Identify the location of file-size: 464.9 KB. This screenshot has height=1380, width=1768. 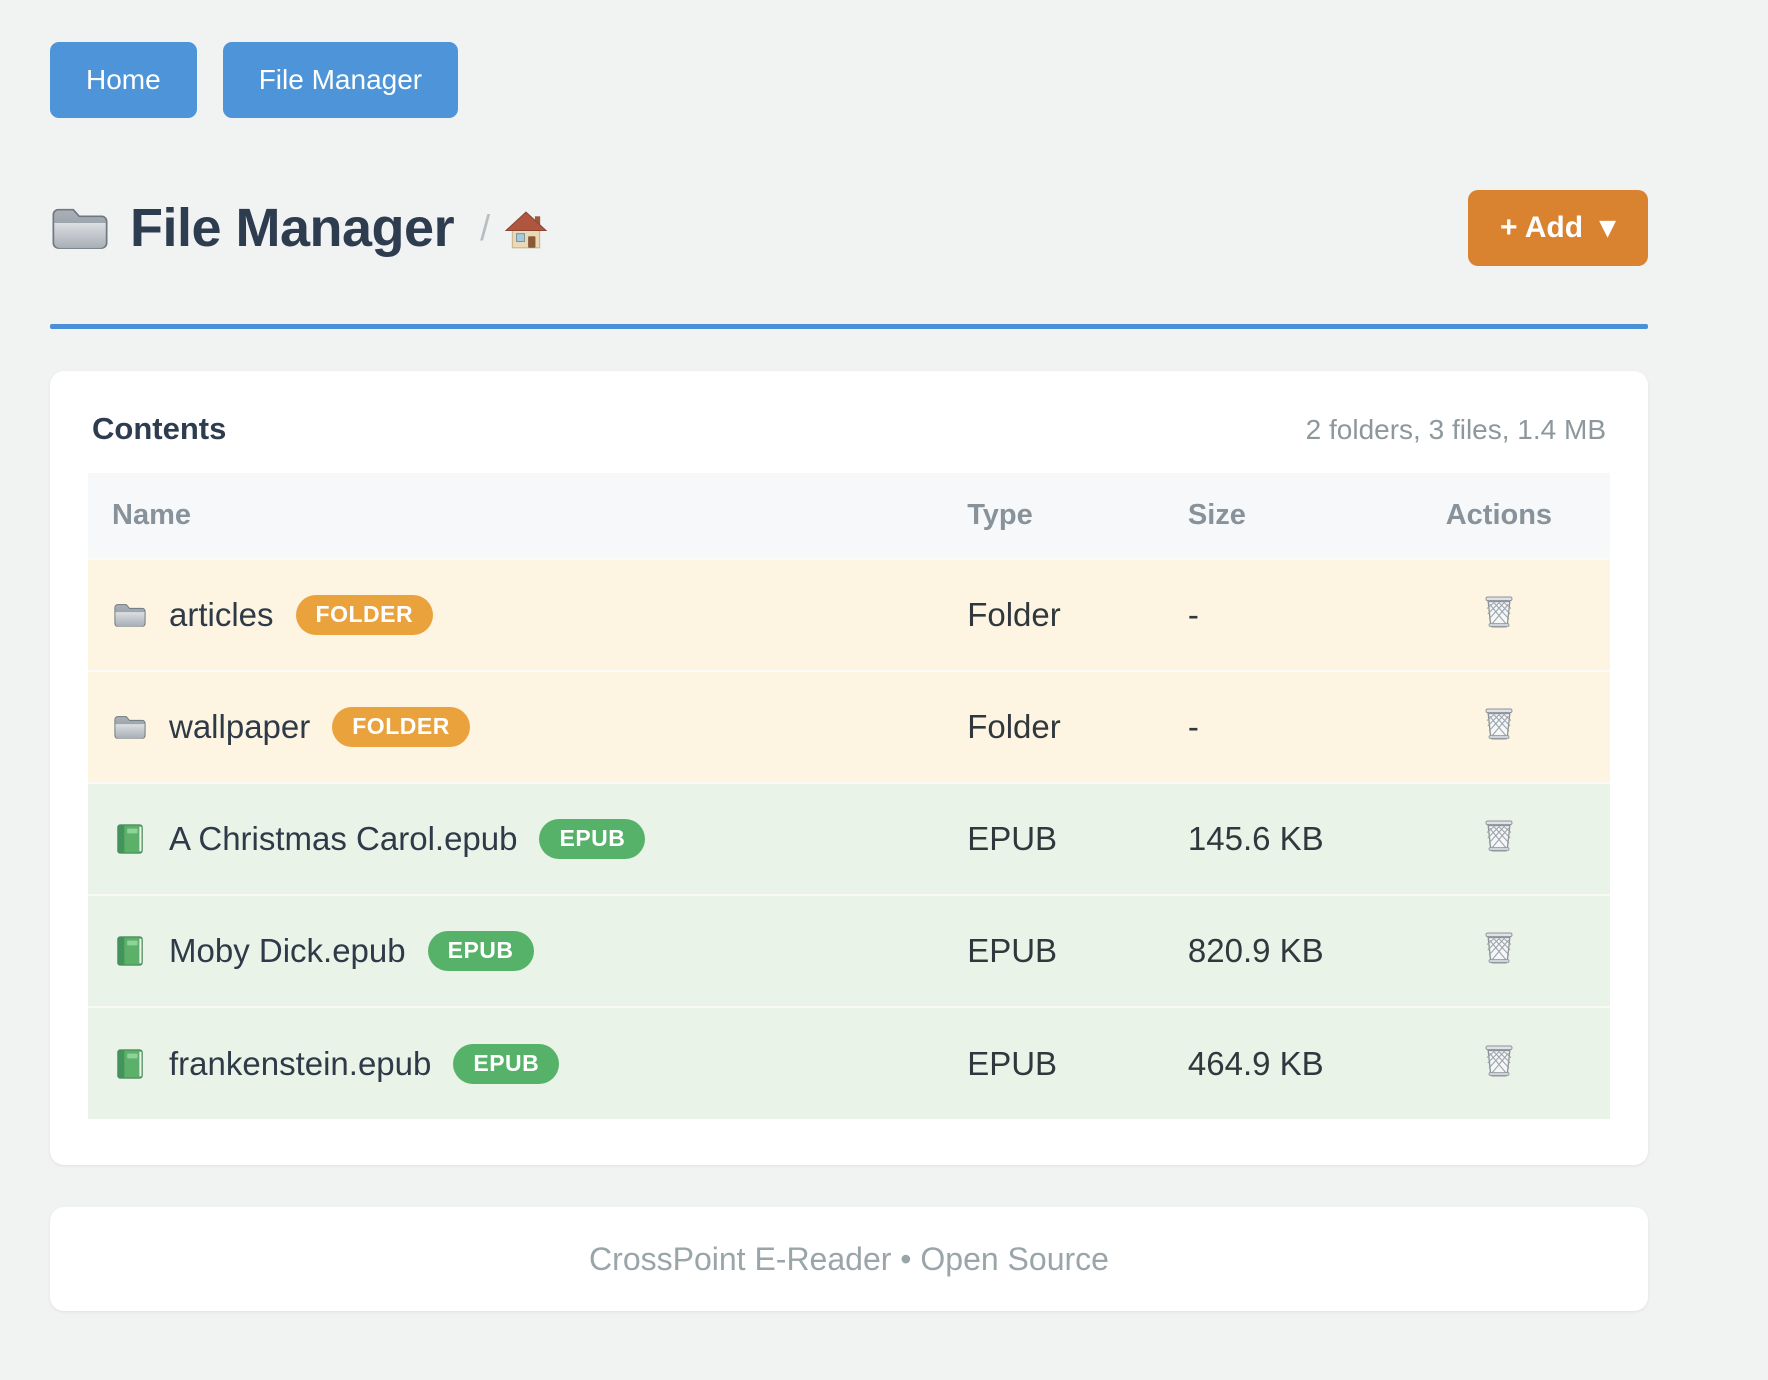
(1255, 1063).